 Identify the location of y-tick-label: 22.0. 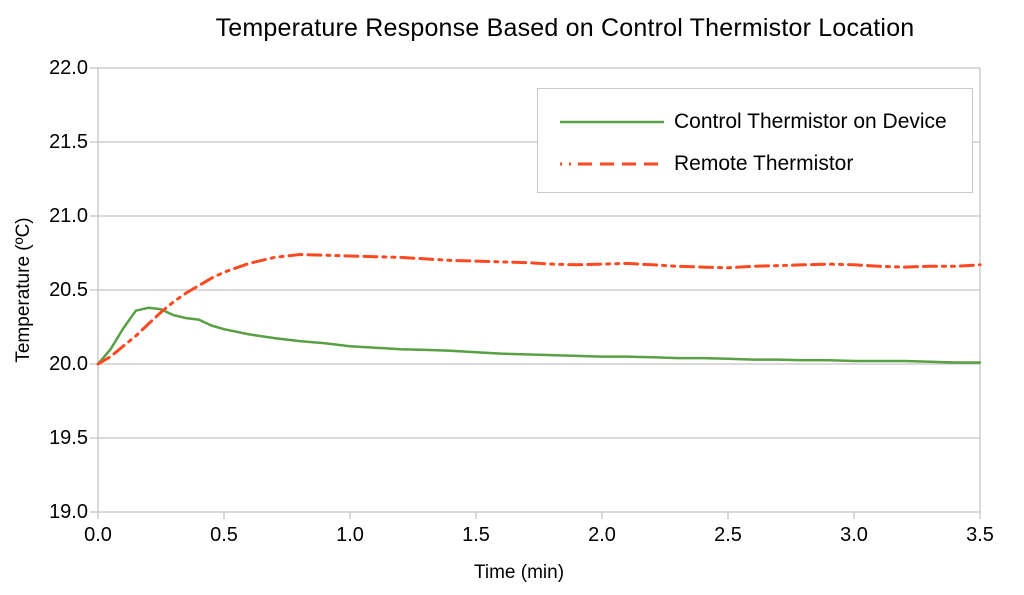
(68, 68).